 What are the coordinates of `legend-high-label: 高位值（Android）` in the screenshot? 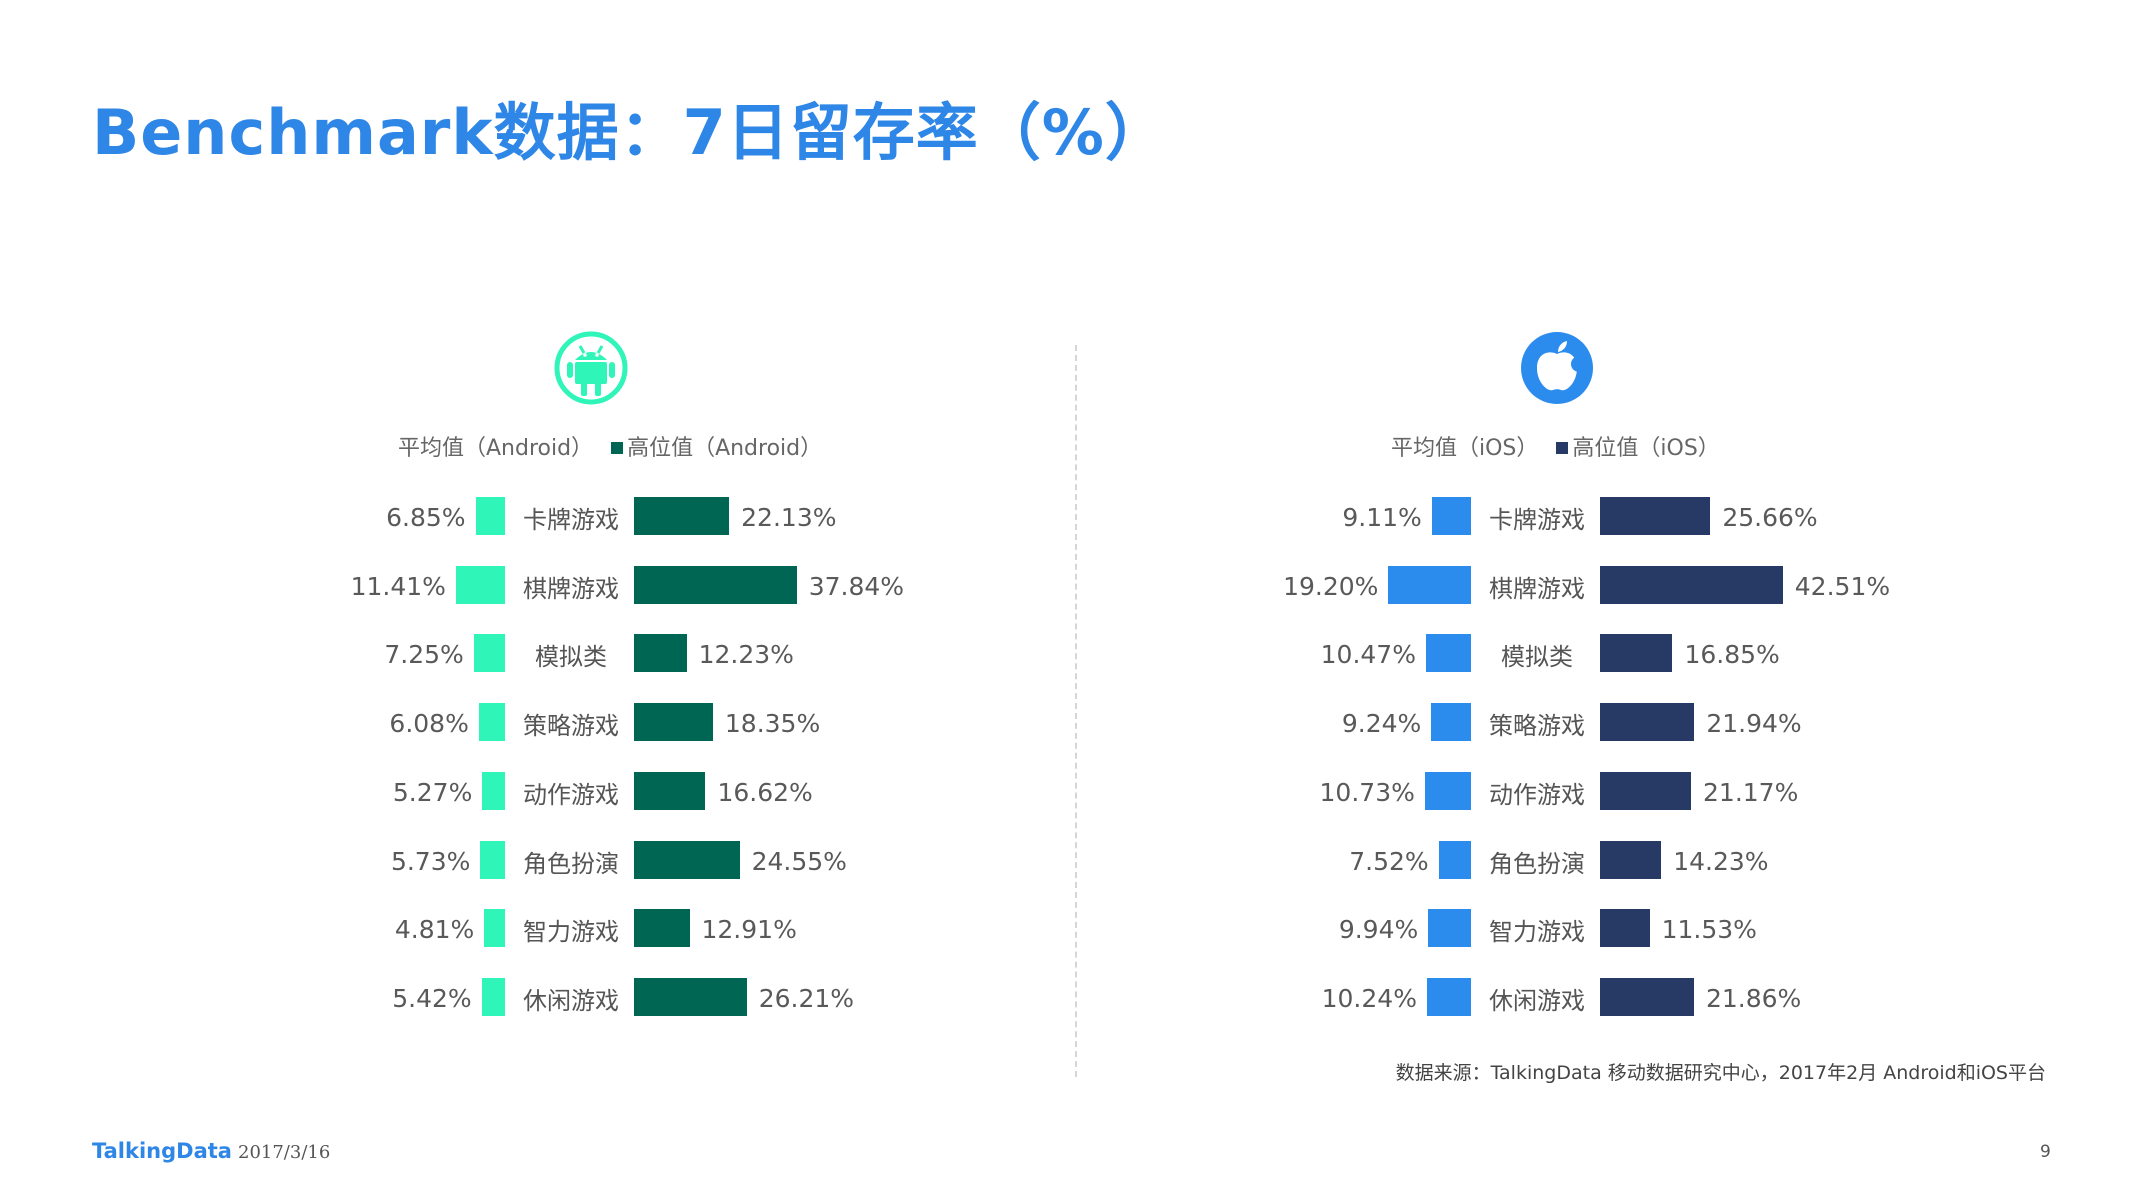 It's located at (725, 448).